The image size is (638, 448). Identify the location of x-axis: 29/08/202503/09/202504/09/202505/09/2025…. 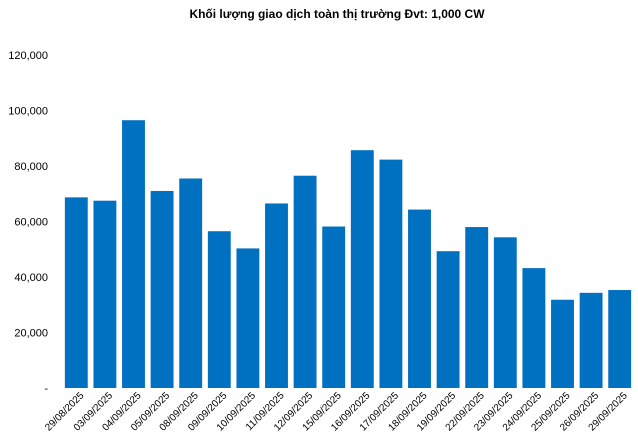
(336, 411).